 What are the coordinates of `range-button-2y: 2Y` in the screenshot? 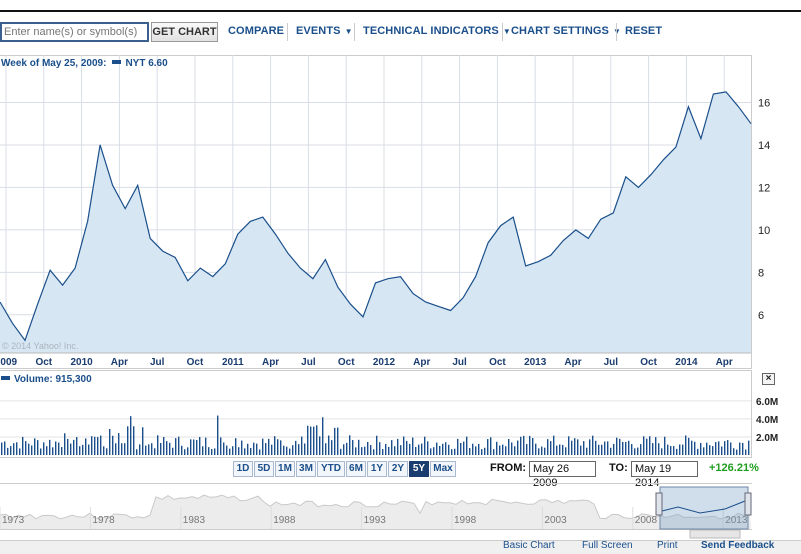 It's located at (398, 469).